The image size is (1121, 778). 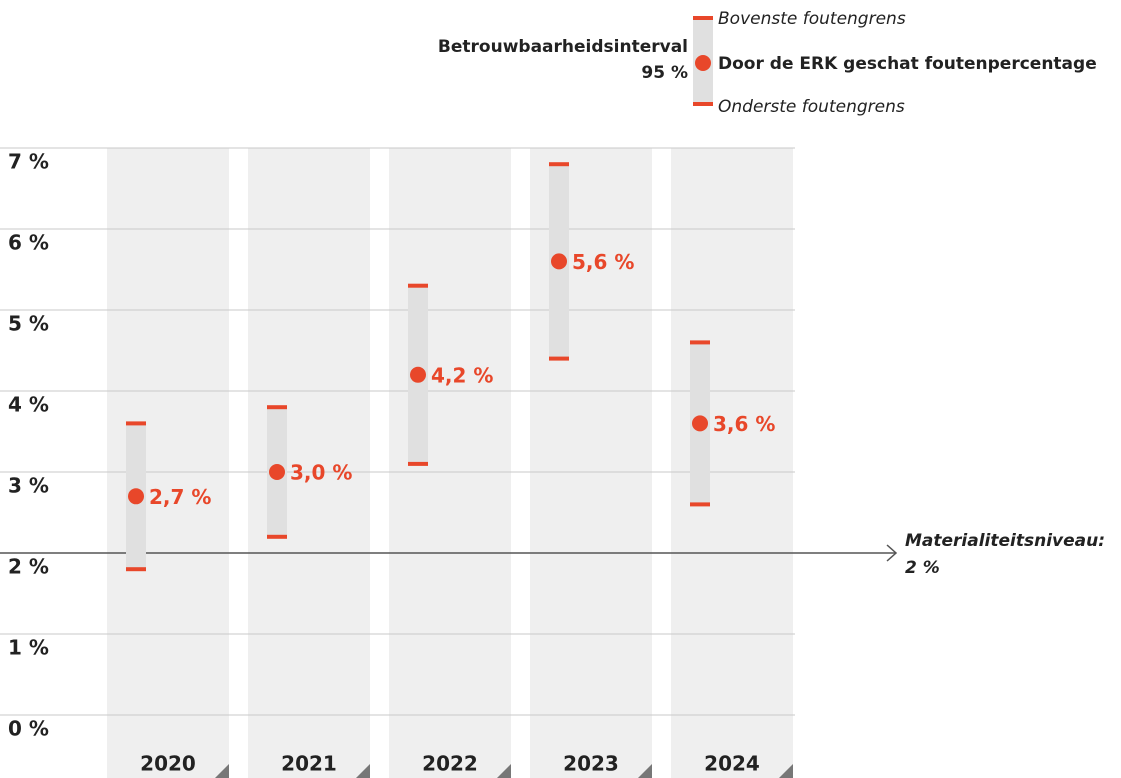 What do you see at coordinates (563, 47) in the screenshot?
I see `legend-title: Betrouwbaarheidsinterval` at bounding box center [563, 47].